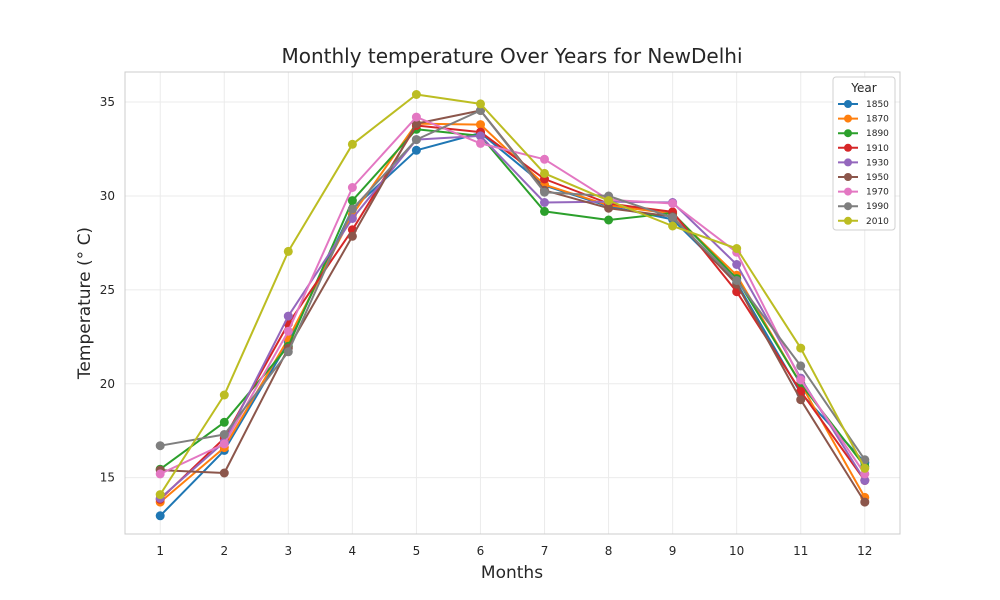 The image size is (1000, 600). What do you see at coordinates (863, 207) in the screenshot?
I see `legend-item-1990: 1990` at bounding box center [863, 207].